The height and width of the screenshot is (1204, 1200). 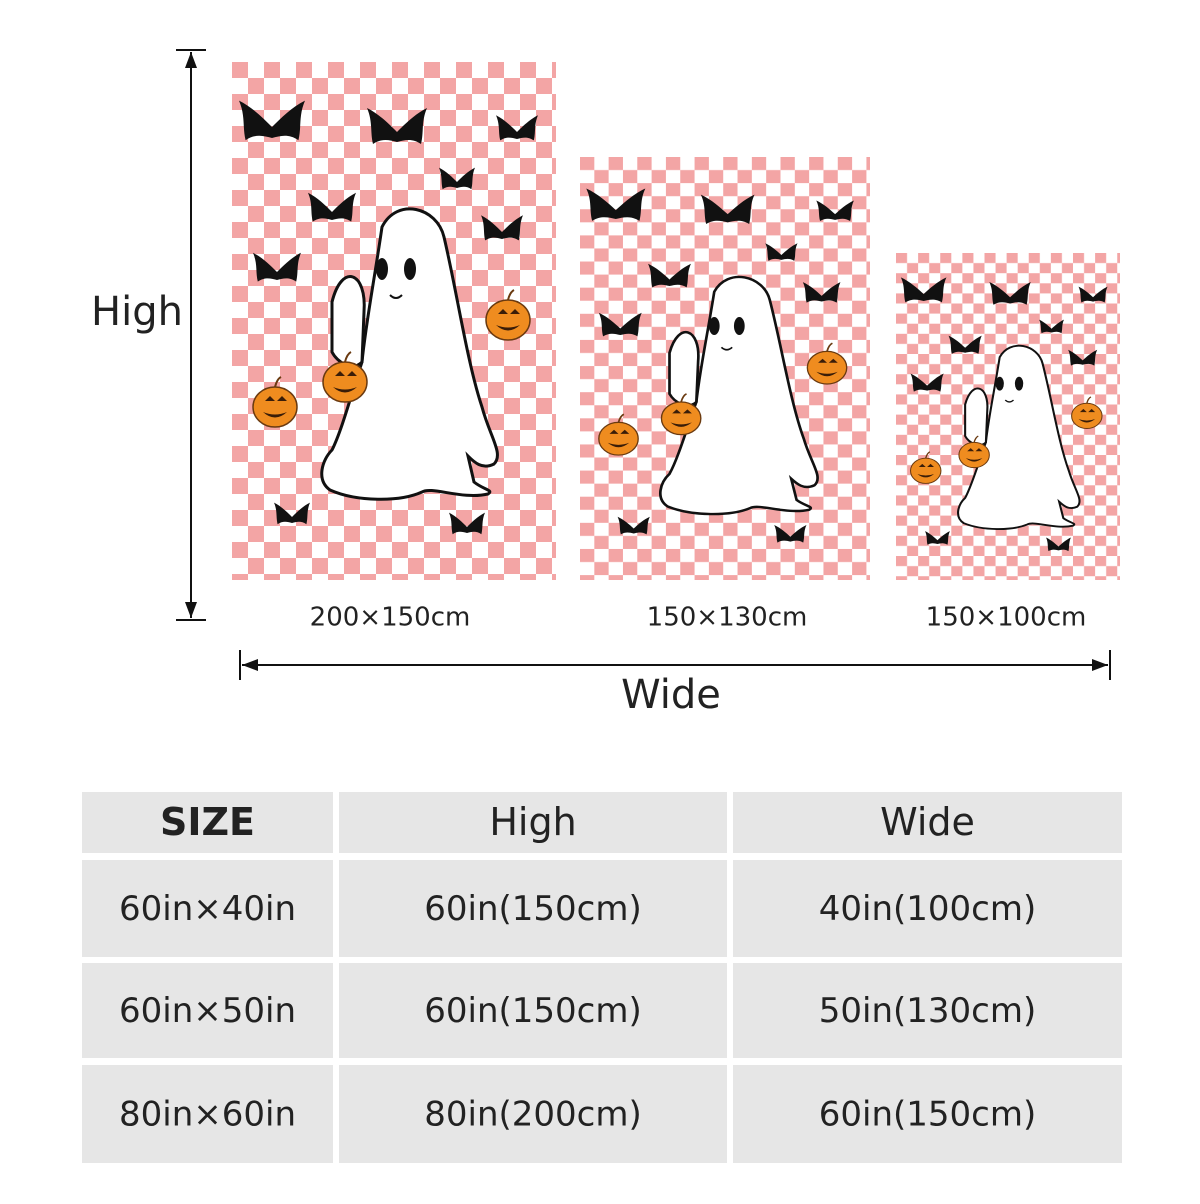 I want to click on table-text: 50in(130cm), so click(x=928, y=1011).